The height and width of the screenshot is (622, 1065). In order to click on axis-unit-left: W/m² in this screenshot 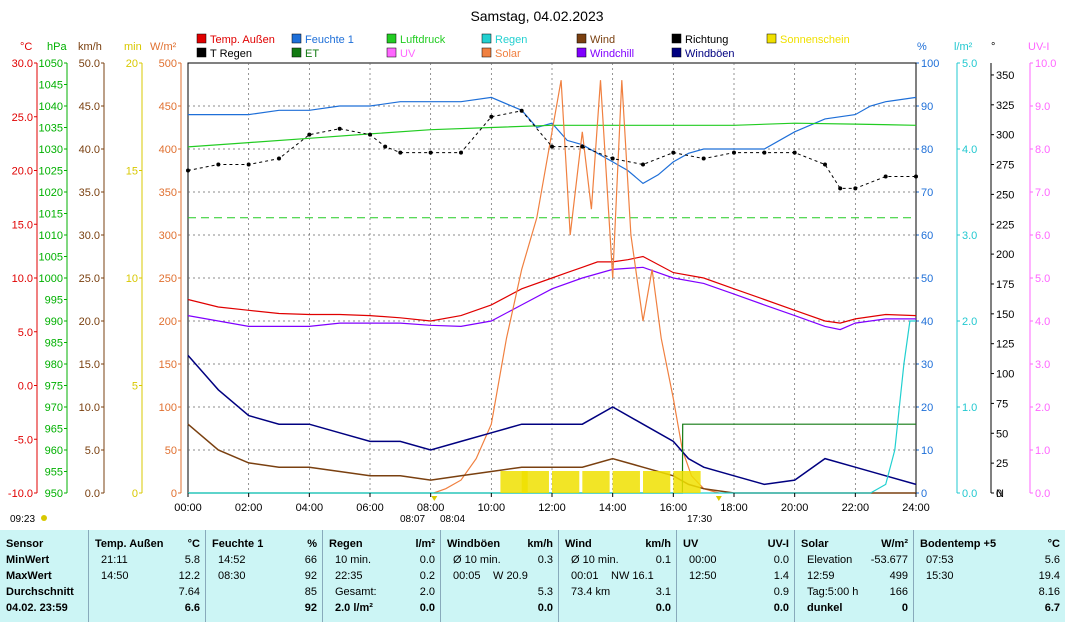, I will do `click(163, 47)`.